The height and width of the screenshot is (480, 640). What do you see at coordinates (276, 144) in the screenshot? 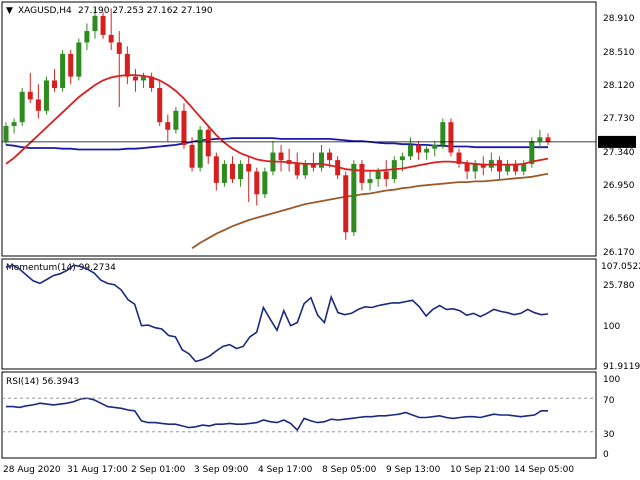
I see `ma-blue-line` at bounding box center [276, 144].